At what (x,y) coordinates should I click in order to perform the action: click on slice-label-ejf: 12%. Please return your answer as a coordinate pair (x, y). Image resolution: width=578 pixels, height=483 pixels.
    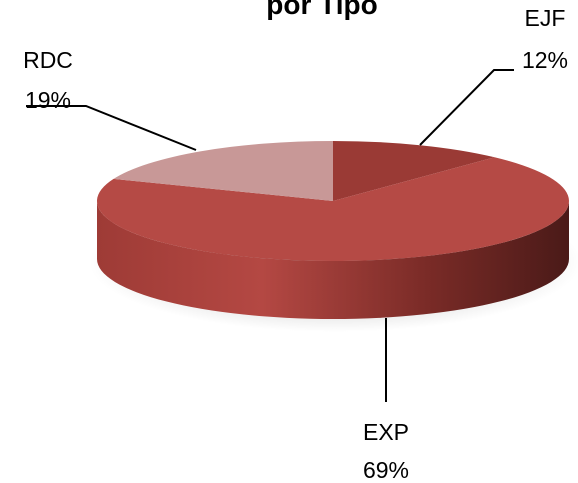
    Looking at the image, I should click on (545, 60).